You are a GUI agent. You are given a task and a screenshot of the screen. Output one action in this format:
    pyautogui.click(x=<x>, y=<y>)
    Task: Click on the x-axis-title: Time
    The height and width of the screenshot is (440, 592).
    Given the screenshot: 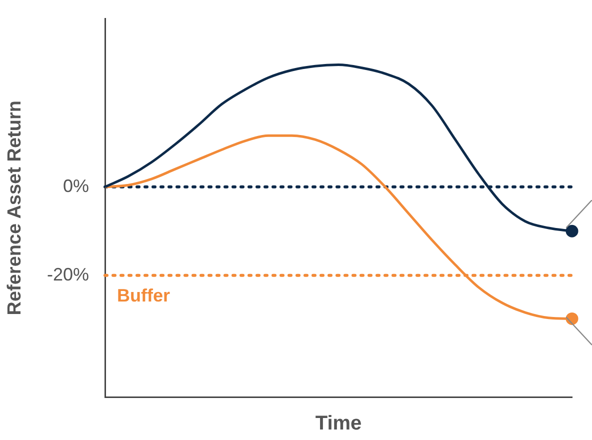 What is the action you would take?
    pyautogui.click(x=338, y=423)
    